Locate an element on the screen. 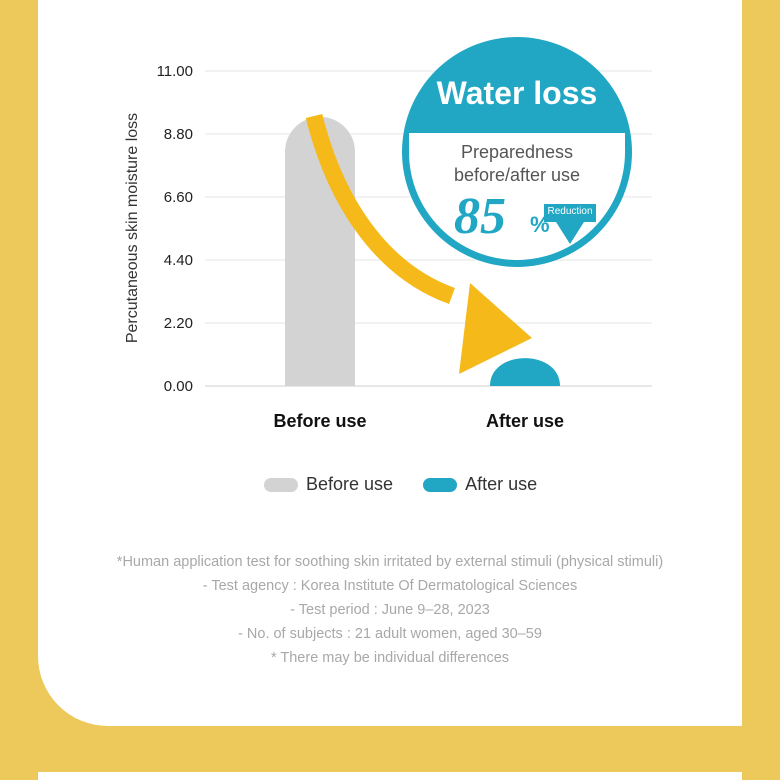 Image resolution: width=780 pixels, height=780 pixels. note-period: - Test period : June 9–28, 2023 is located at coordinates (390, 610).